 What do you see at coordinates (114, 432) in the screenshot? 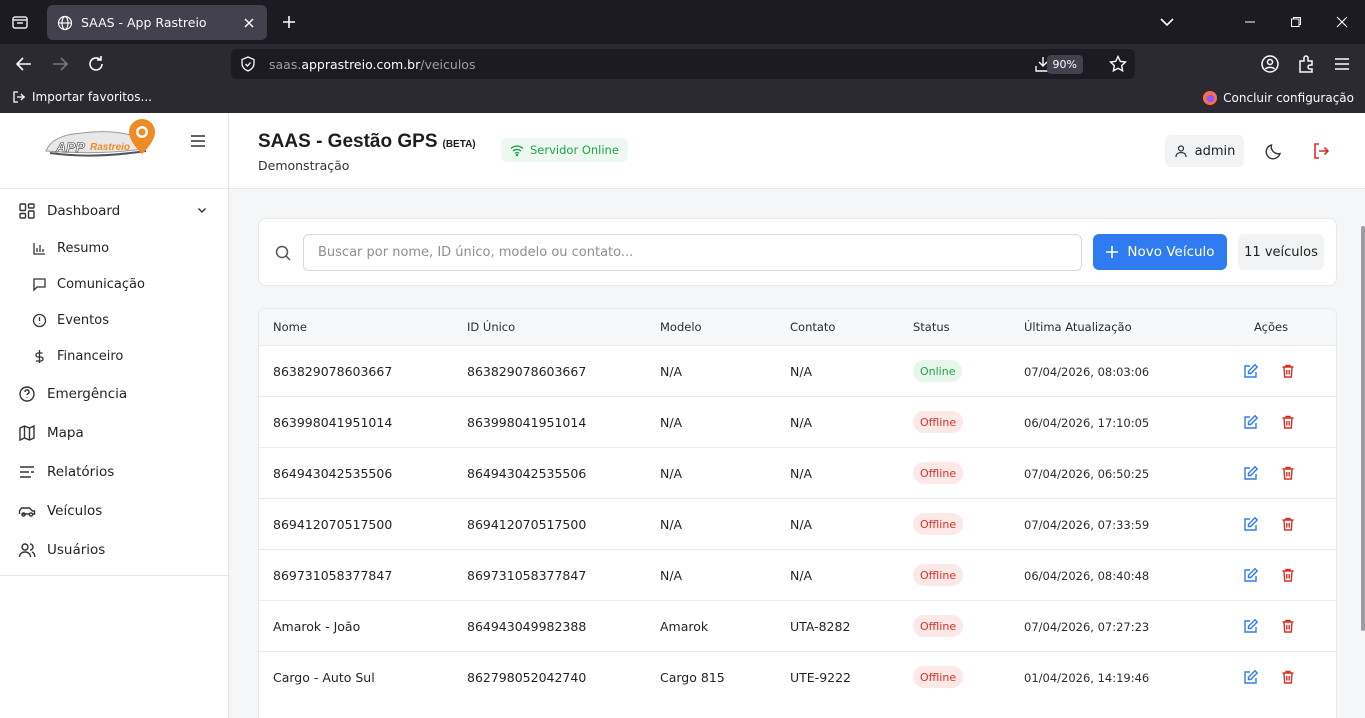
I see `sidebar-item-mapa: Mapa` at bounding box center [114, 432].